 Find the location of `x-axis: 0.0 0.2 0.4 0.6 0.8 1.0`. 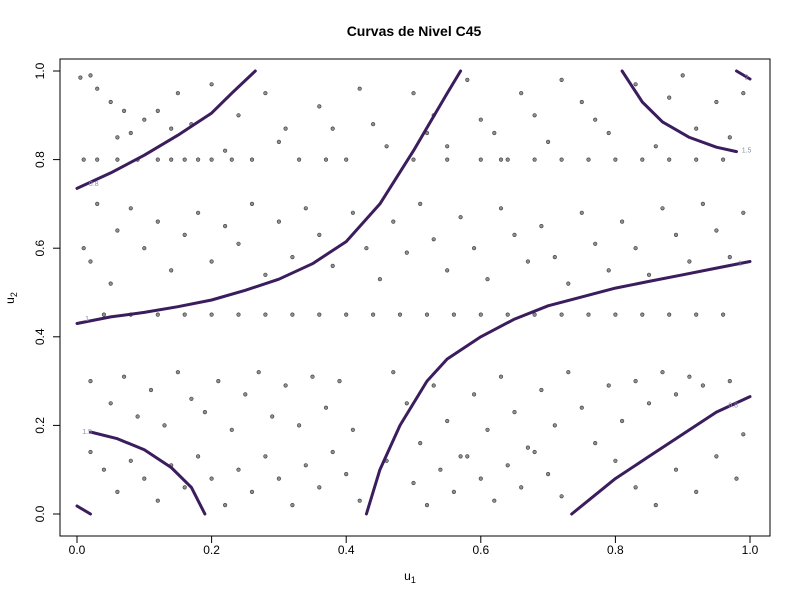

x-axis: 0.0 0.2 0.4 0.6 0.8 1.0 is located at coordinates (414, 546).